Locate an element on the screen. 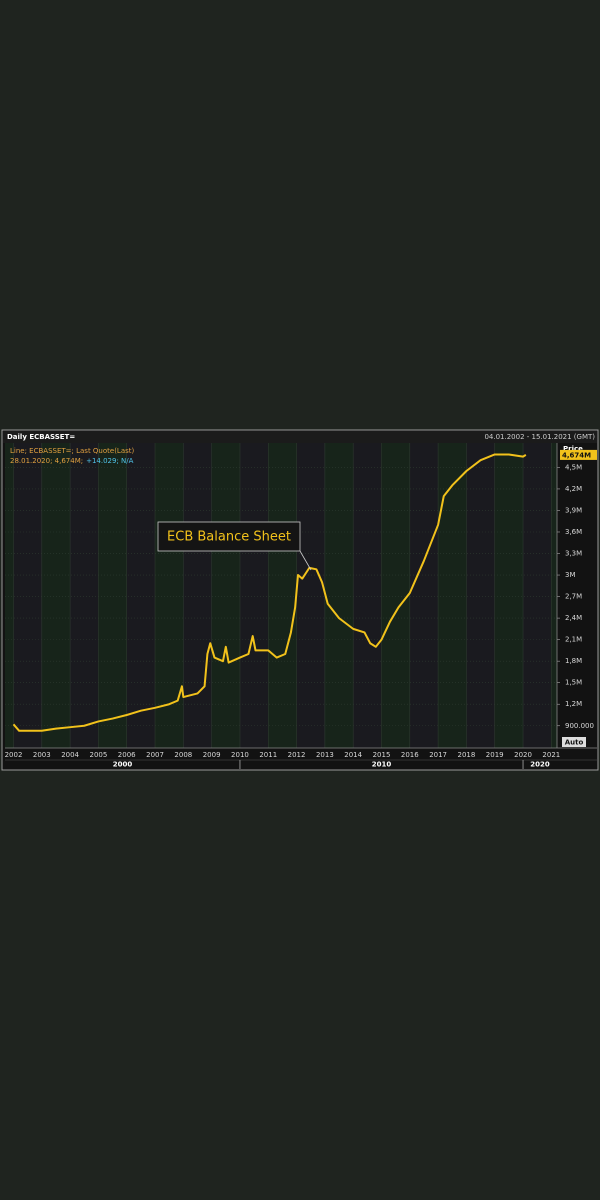  x-tick-label: 2017 is located at coordinates (438, 755).